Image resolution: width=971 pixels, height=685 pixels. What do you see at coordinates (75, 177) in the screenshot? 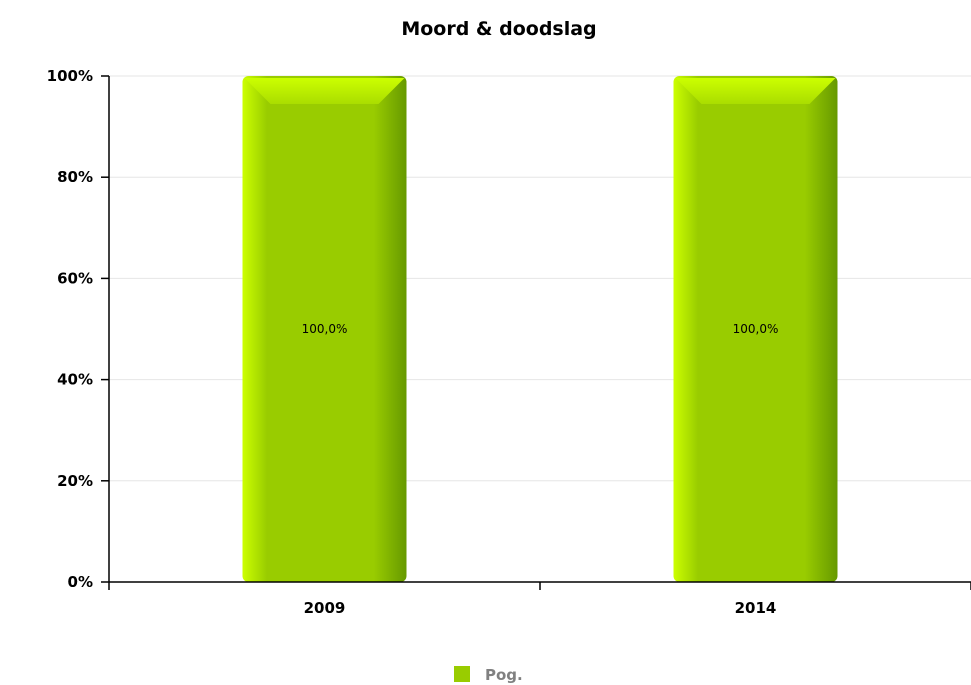
I see `y-tick-label: 80%` at bounding box center [75, 177].